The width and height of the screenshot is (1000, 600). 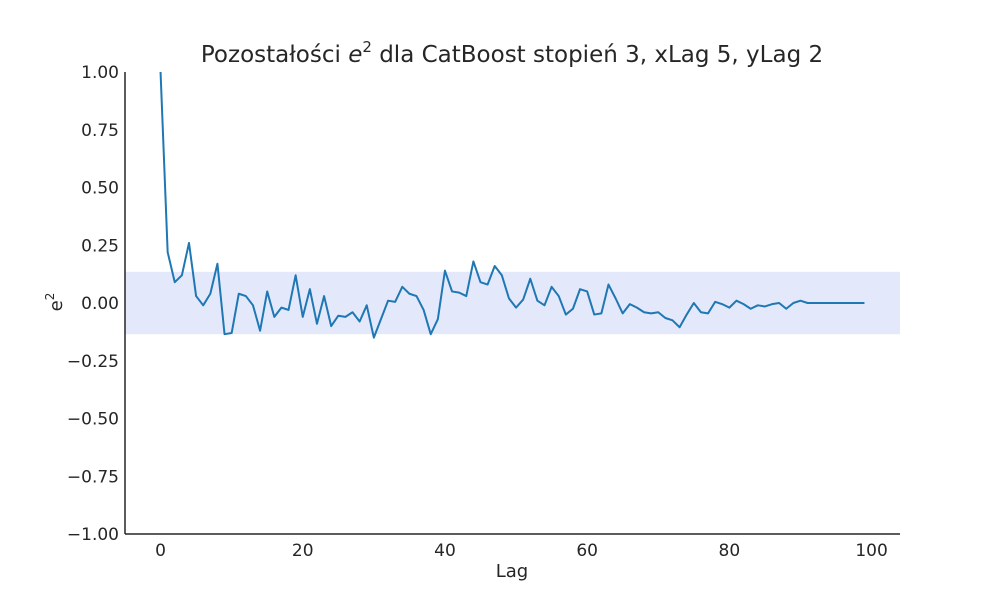 I want to click on y-tick-label: 0.00, so click(x=100, y=304).